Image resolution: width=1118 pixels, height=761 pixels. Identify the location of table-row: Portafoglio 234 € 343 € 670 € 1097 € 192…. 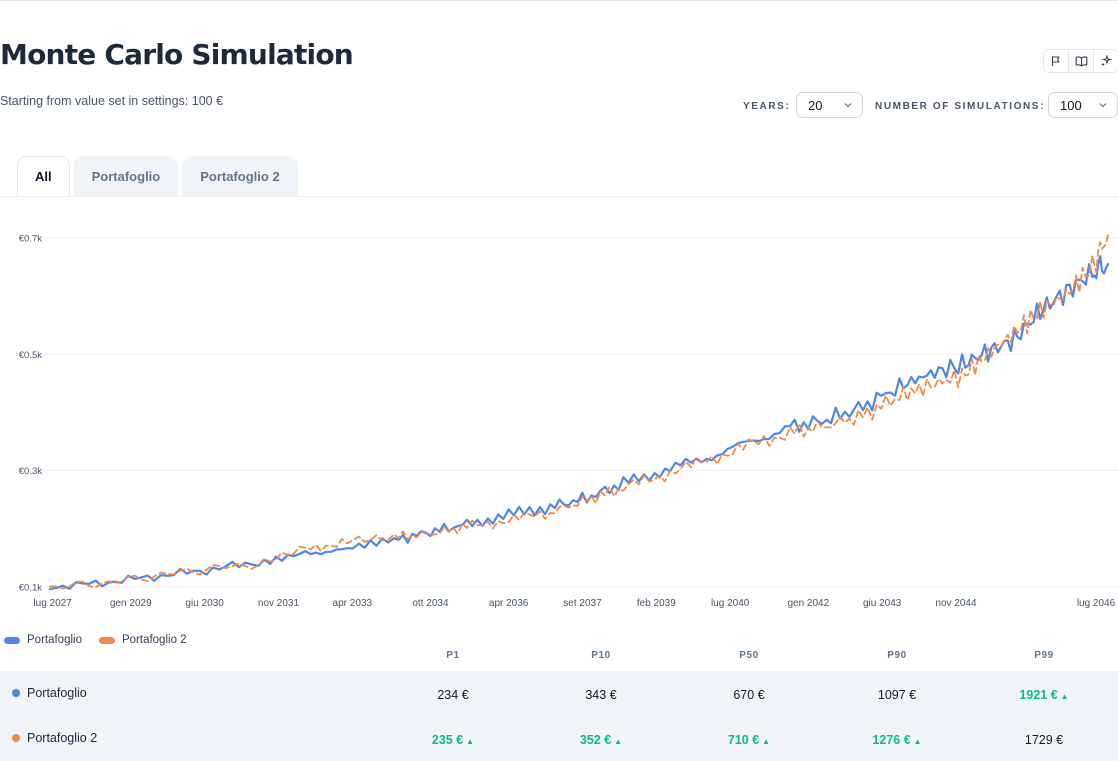
(559, 693).